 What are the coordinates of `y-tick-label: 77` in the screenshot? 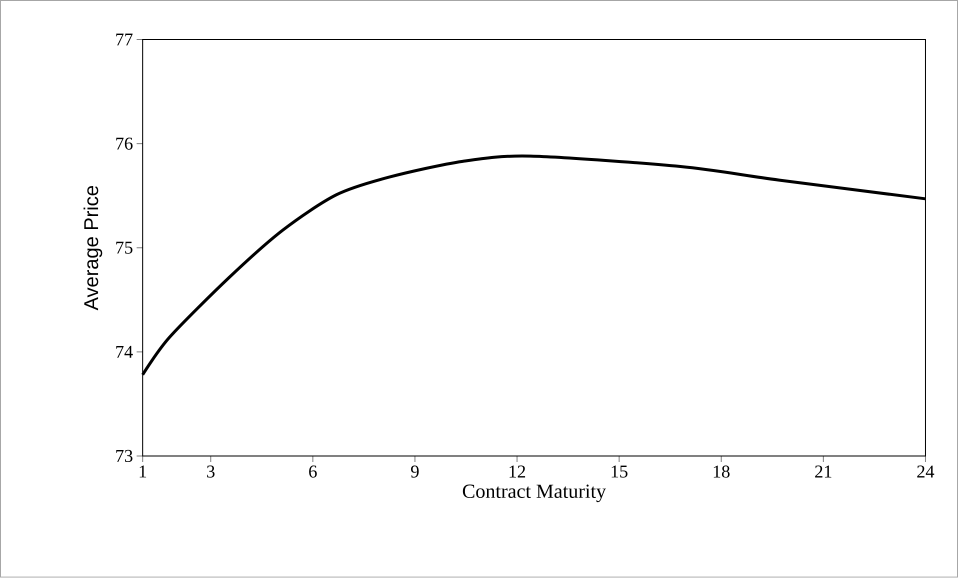 It's located at (124, 40).